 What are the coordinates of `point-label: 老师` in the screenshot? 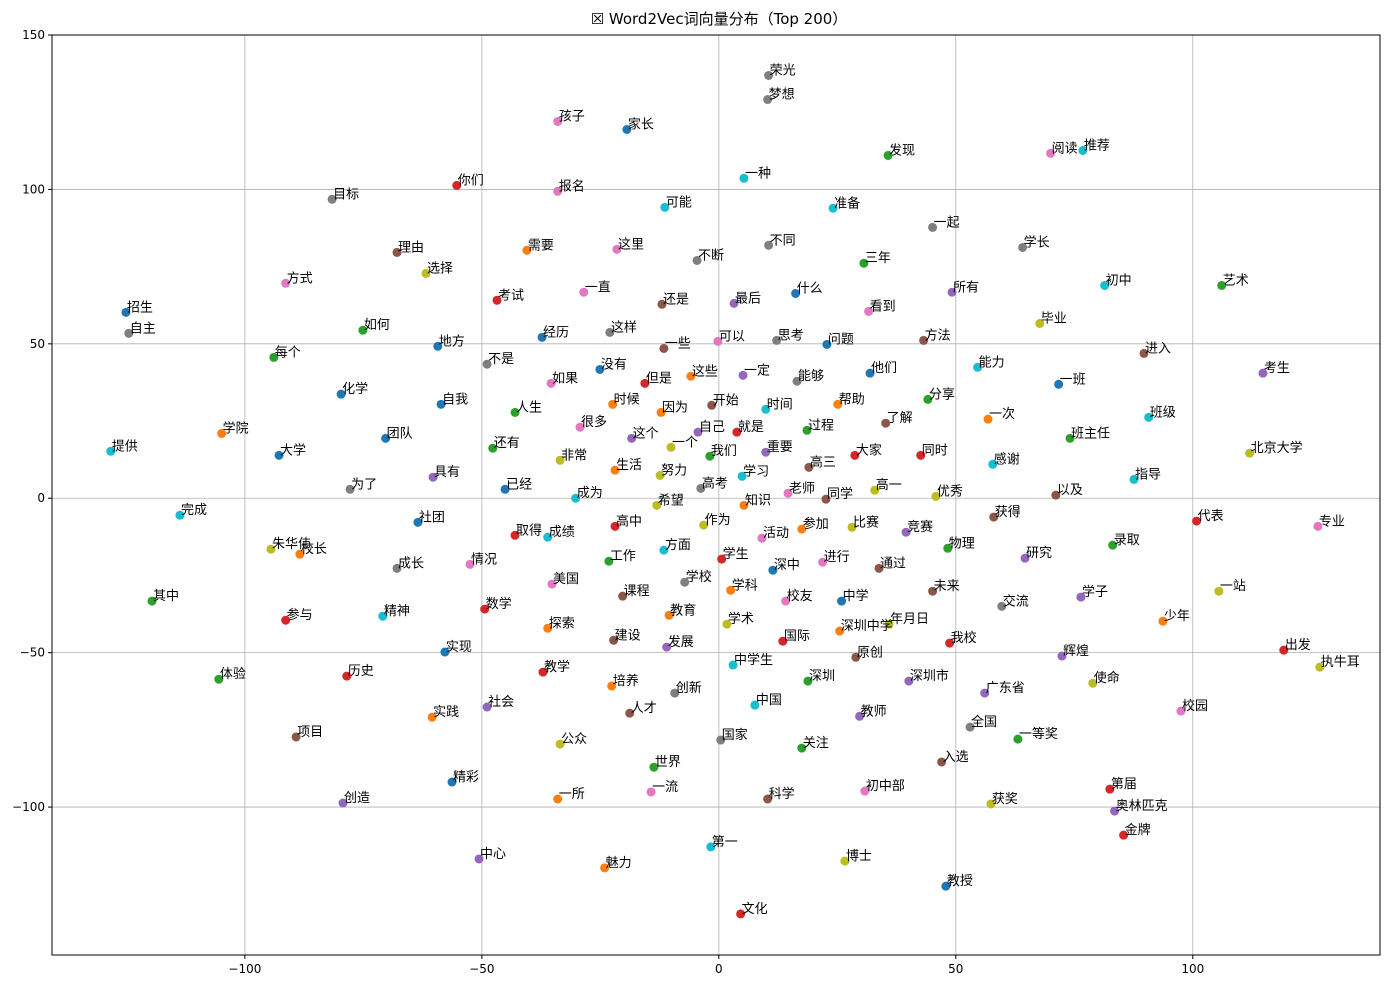 It's located at (802, 488).